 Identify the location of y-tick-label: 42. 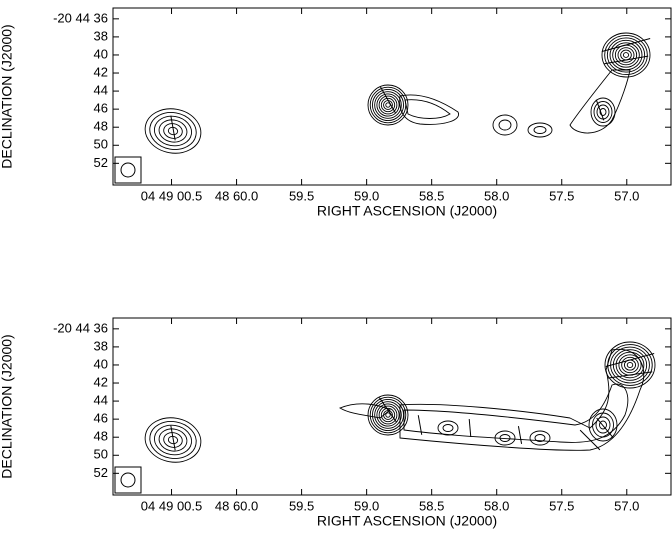
(101, 381).